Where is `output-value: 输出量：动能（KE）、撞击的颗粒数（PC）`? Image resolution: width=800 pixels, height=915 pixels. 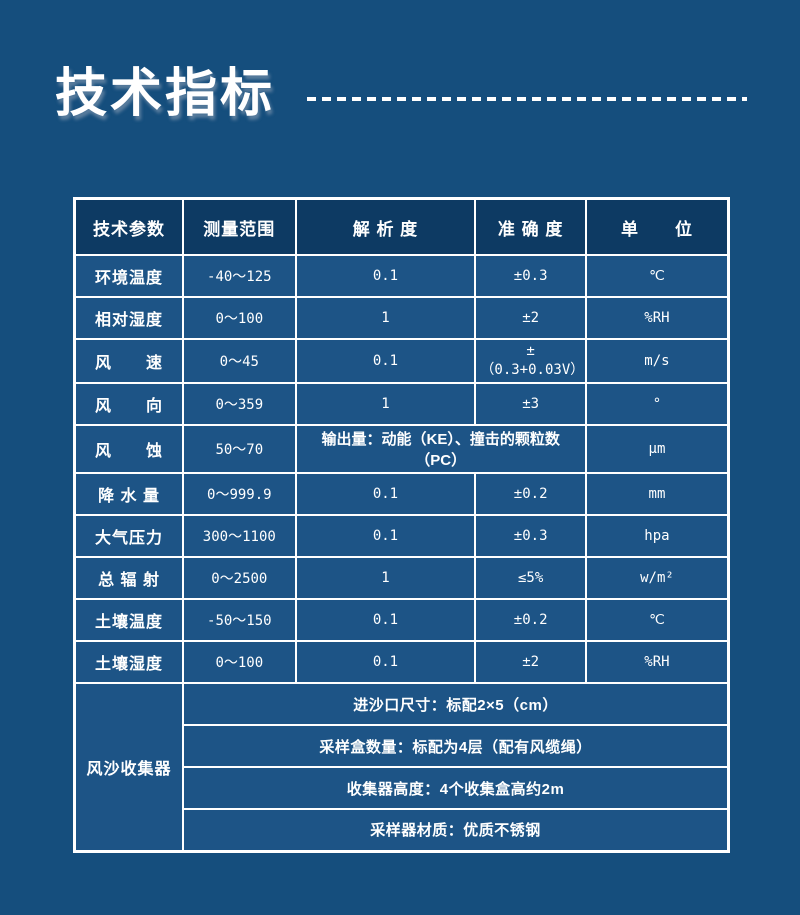
output-value: 输出量：动能（KE）、撞击的颗粒数（PC） is located at coordinates (440, 449).